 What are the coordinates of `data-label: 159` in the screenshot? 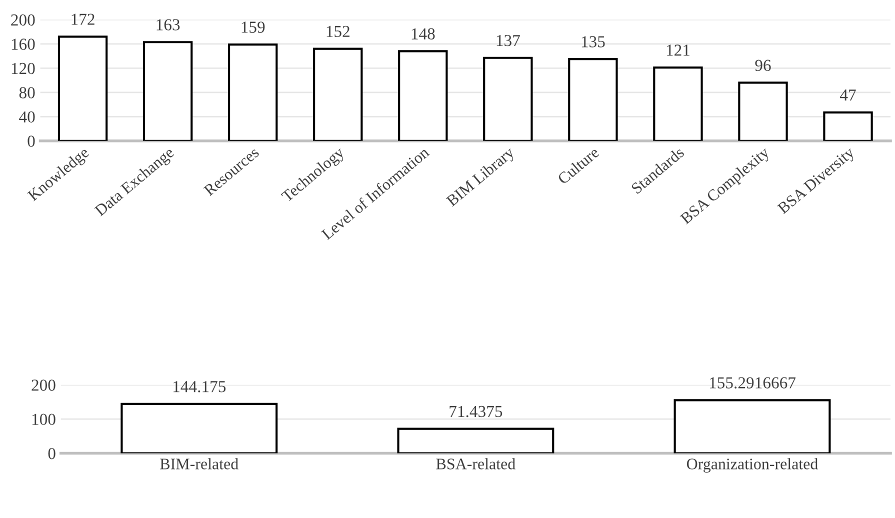 It's located at (253, 27).